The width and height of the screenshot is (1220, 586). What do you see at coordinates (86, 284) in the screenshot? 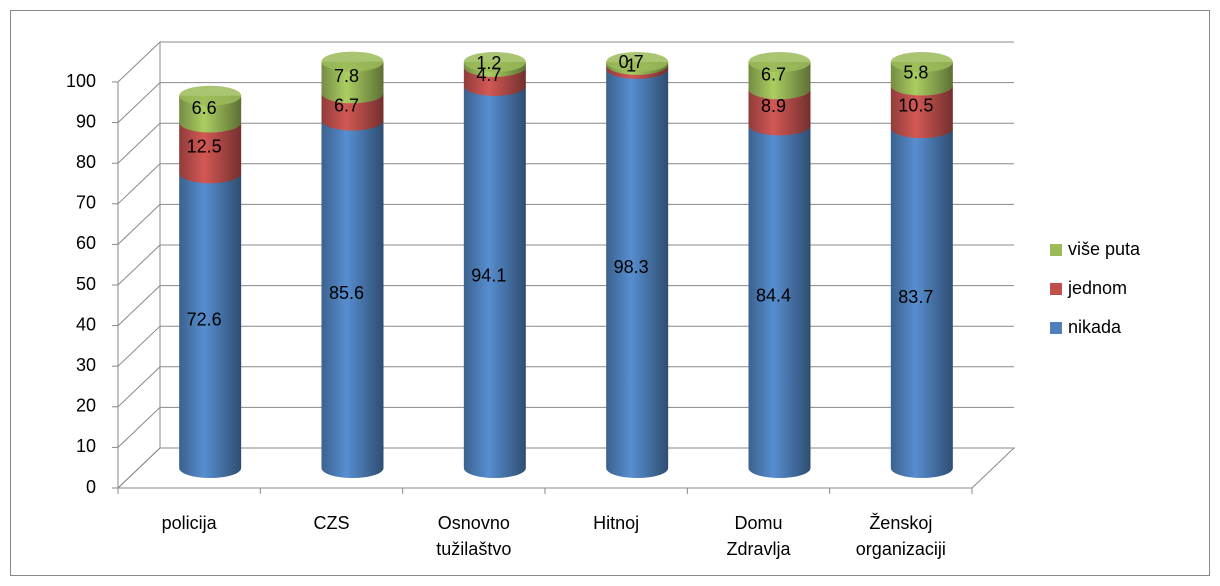
I see `y-tick-label: 50` at bounding box center [86, 284].